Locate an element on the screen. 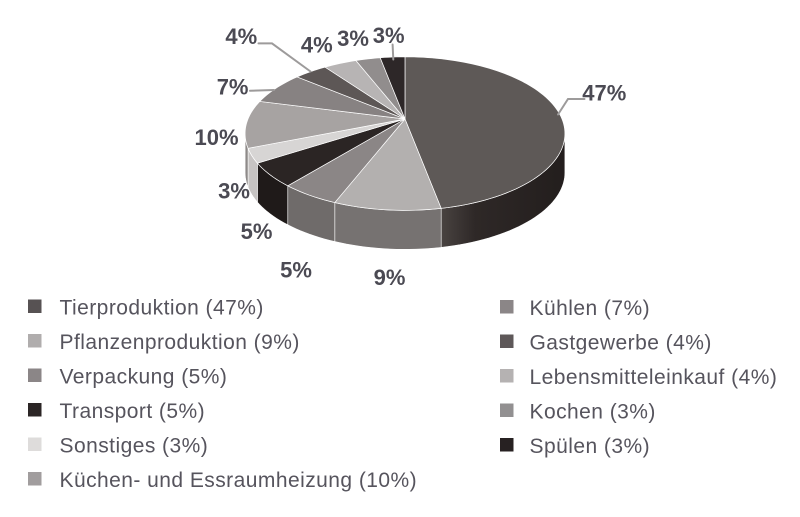  svg-text: Lebensmitteleinkauf (4%) is located at coordinates (654, 377).